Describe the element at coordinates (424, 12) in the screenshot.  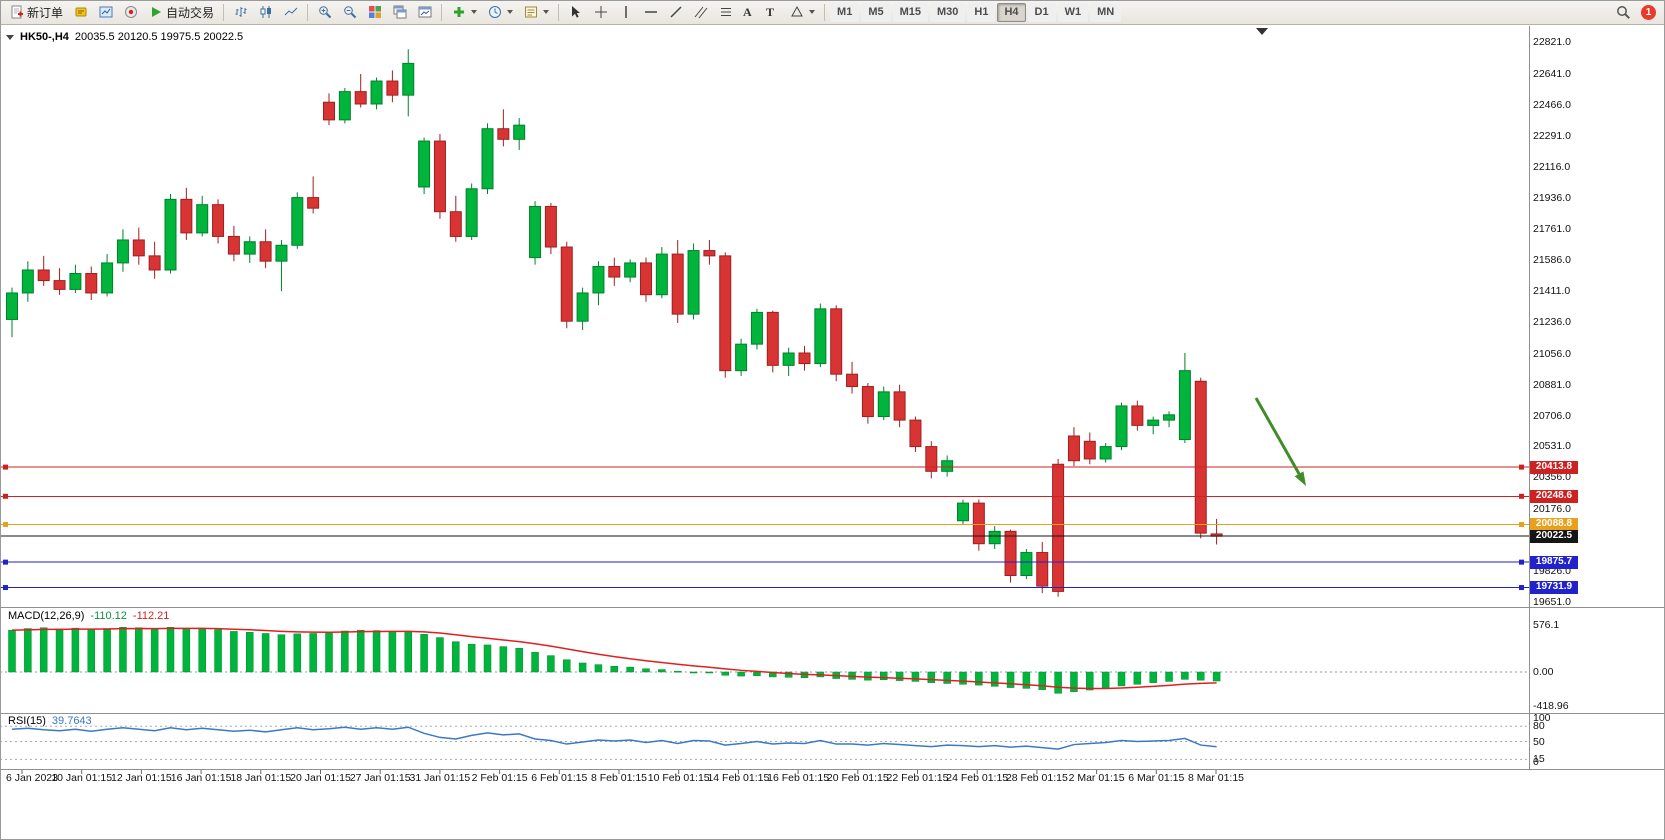
I see `window-chart-button` at that location.